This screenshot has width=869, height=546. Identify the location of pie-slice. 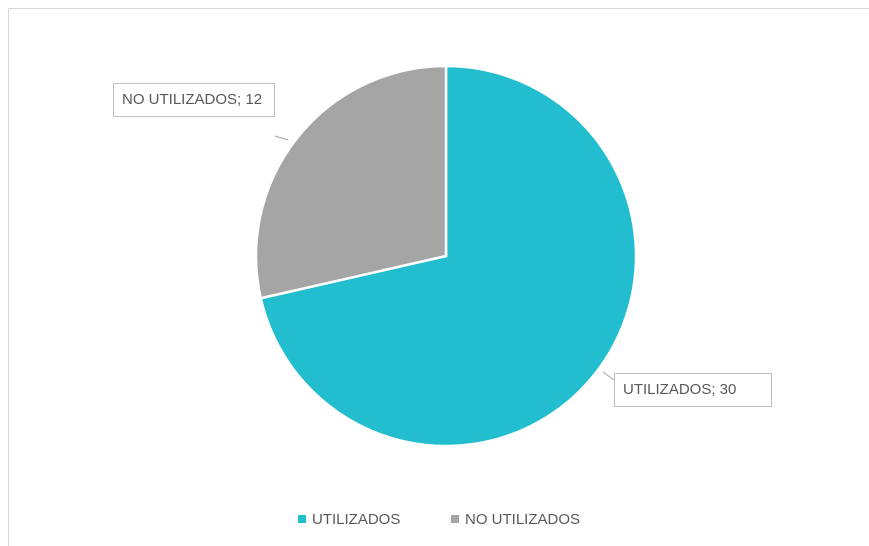
(351, 182).